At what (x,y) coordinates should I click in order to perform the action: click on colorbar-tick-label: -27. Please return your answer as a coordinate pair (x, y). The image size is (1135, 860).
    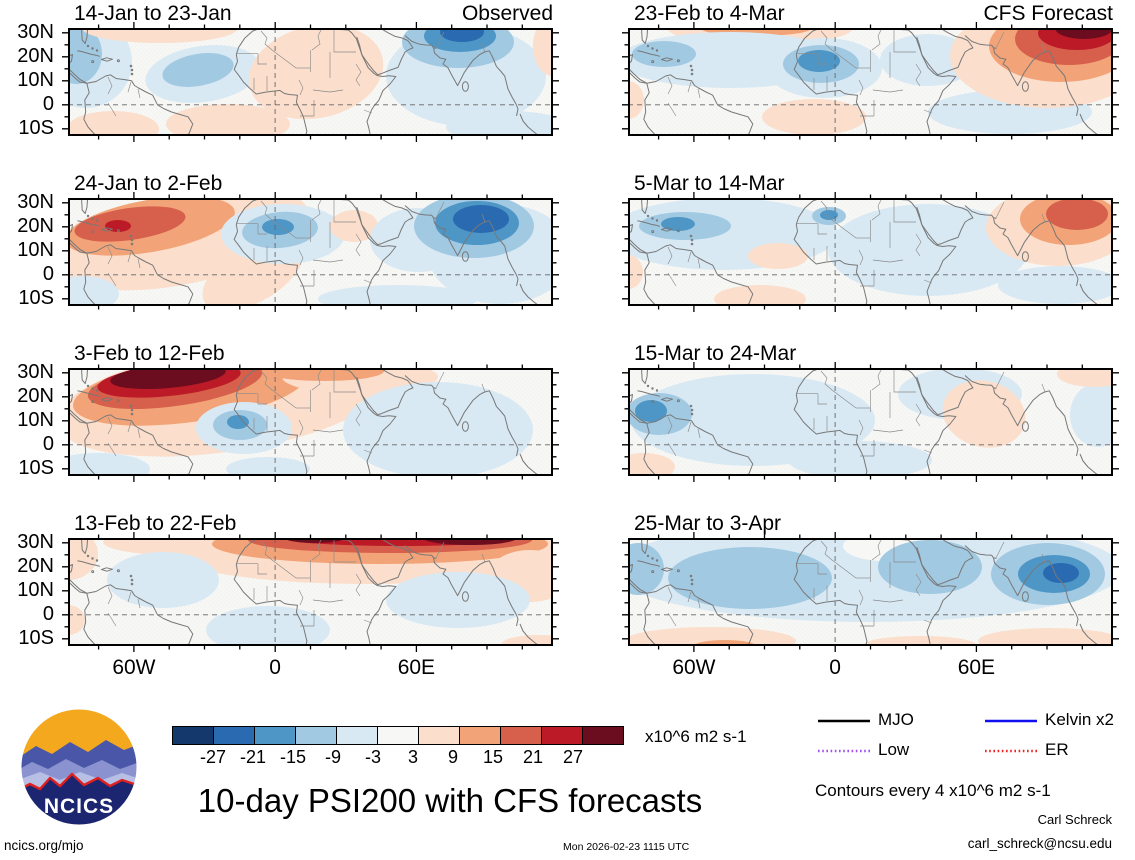
    Looking at the image, I should click on (212, 757).